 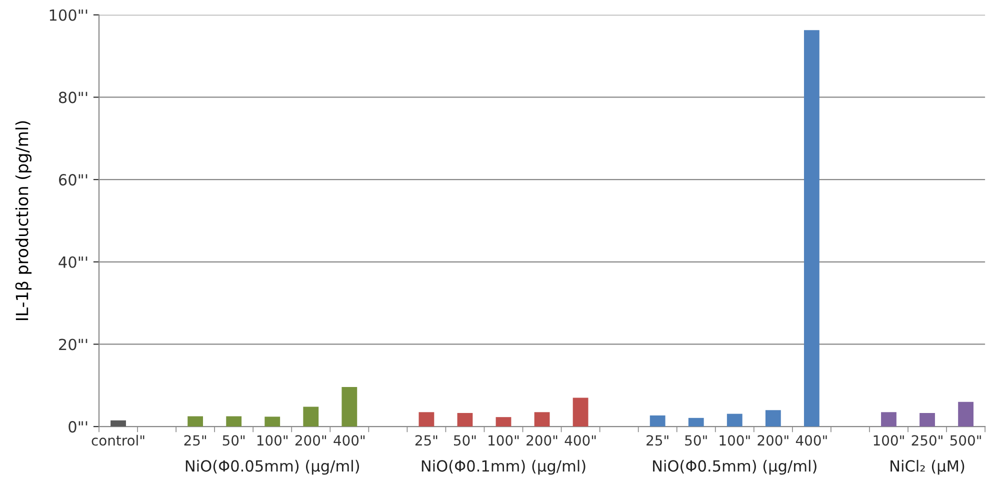 What do you see at coordinates (965, 440) in the screenshot?
I see `x-tick-label: 500"` at bounding box center [965, 440].